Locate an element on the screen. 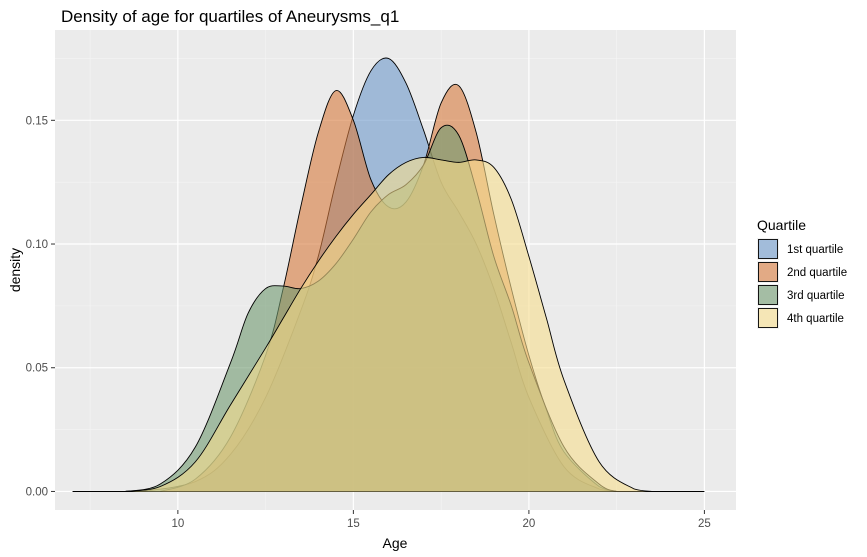 This screenshot has width=867, height=557. y-tick-label: 0.10 is located at coordinates (37, 245).